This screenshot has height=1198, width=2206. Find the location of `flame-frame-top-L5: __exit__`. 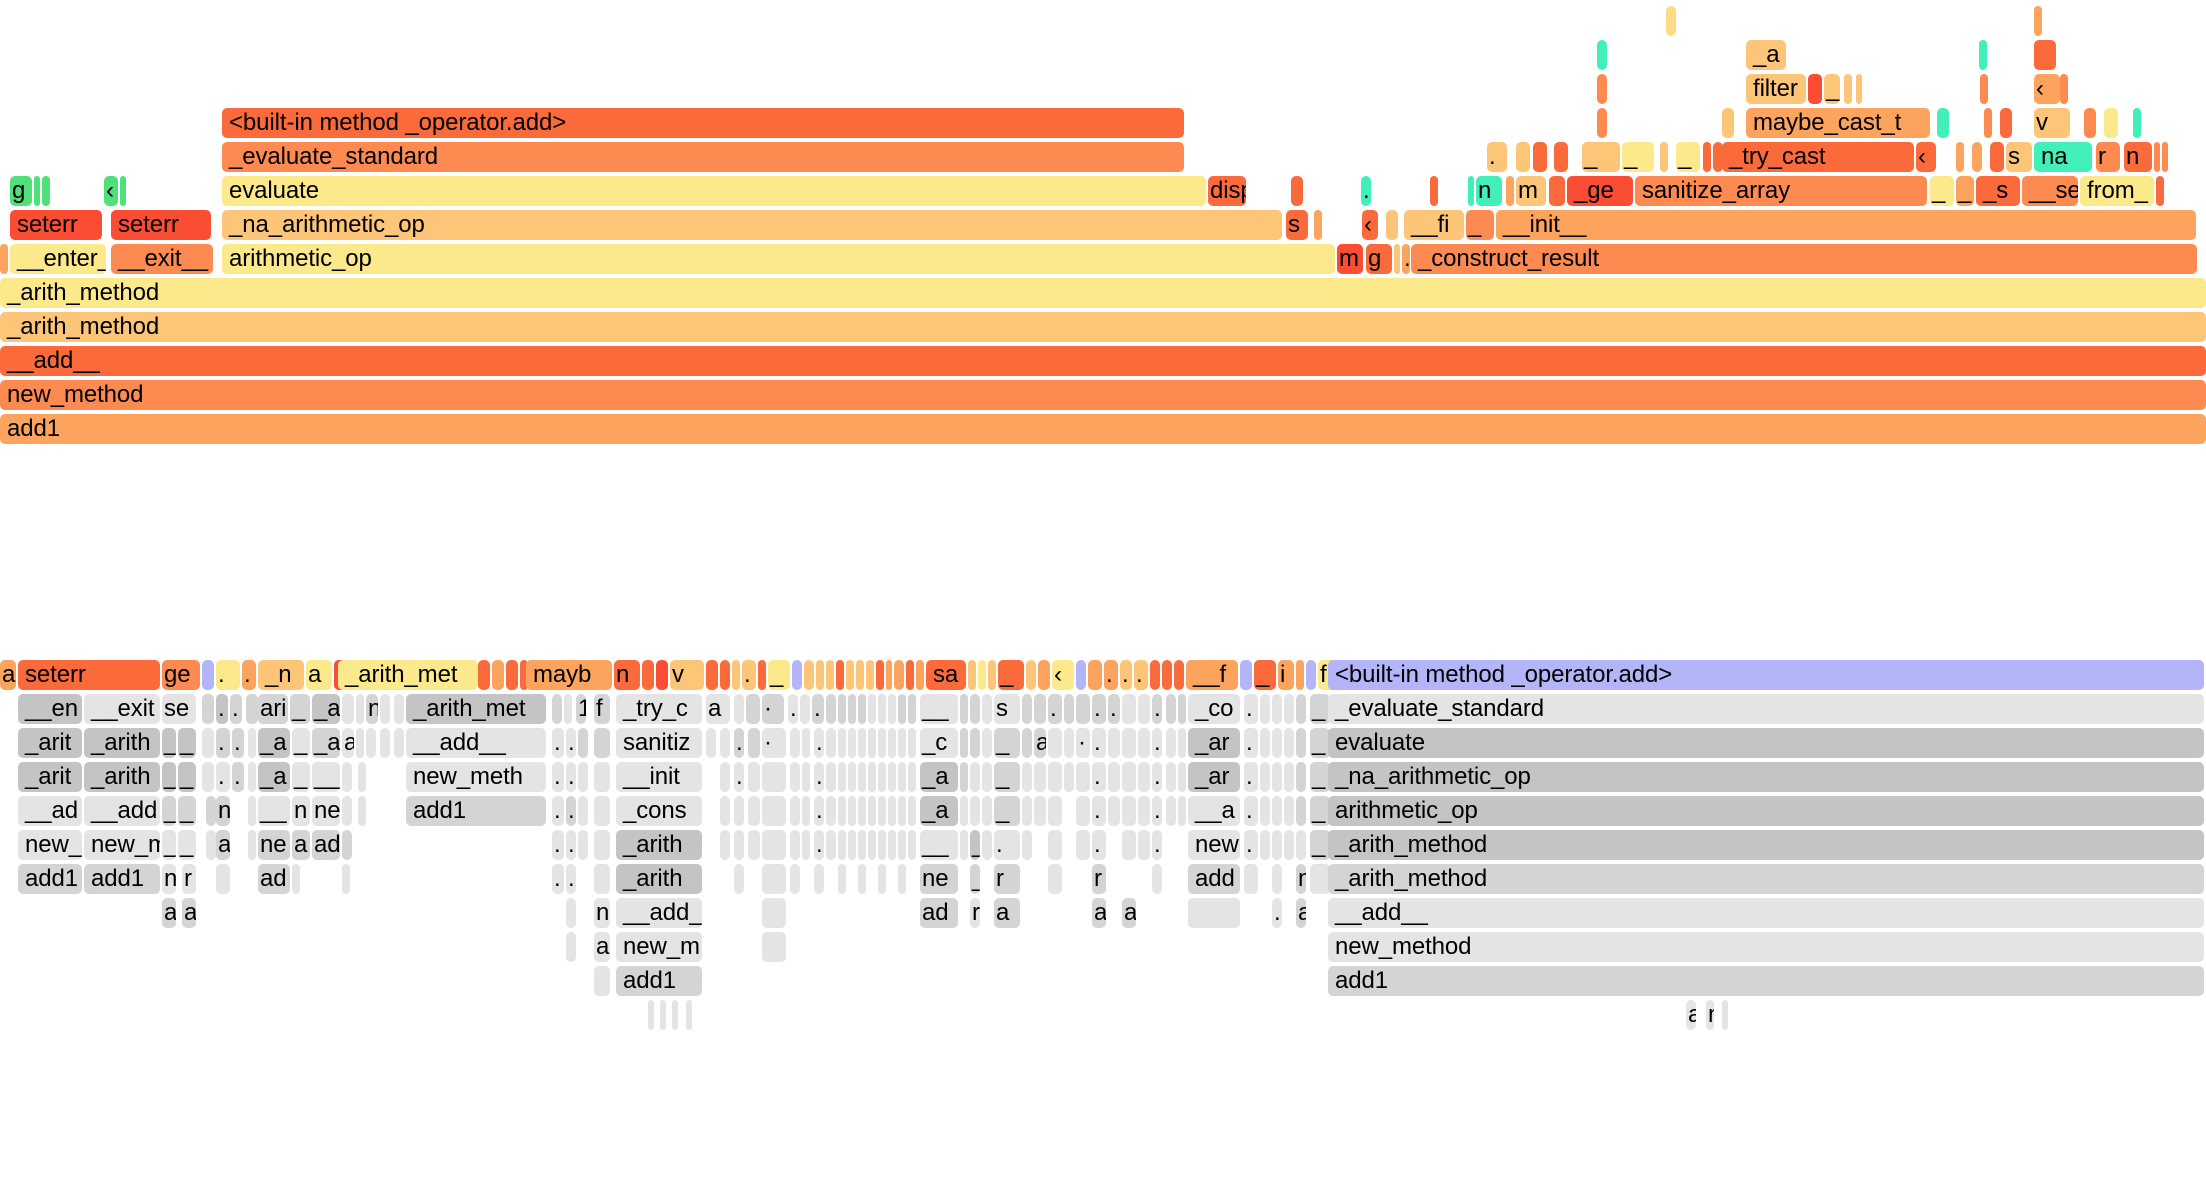

flame-frame-top-L5: __exit__ is located at coordinates (162, 259).